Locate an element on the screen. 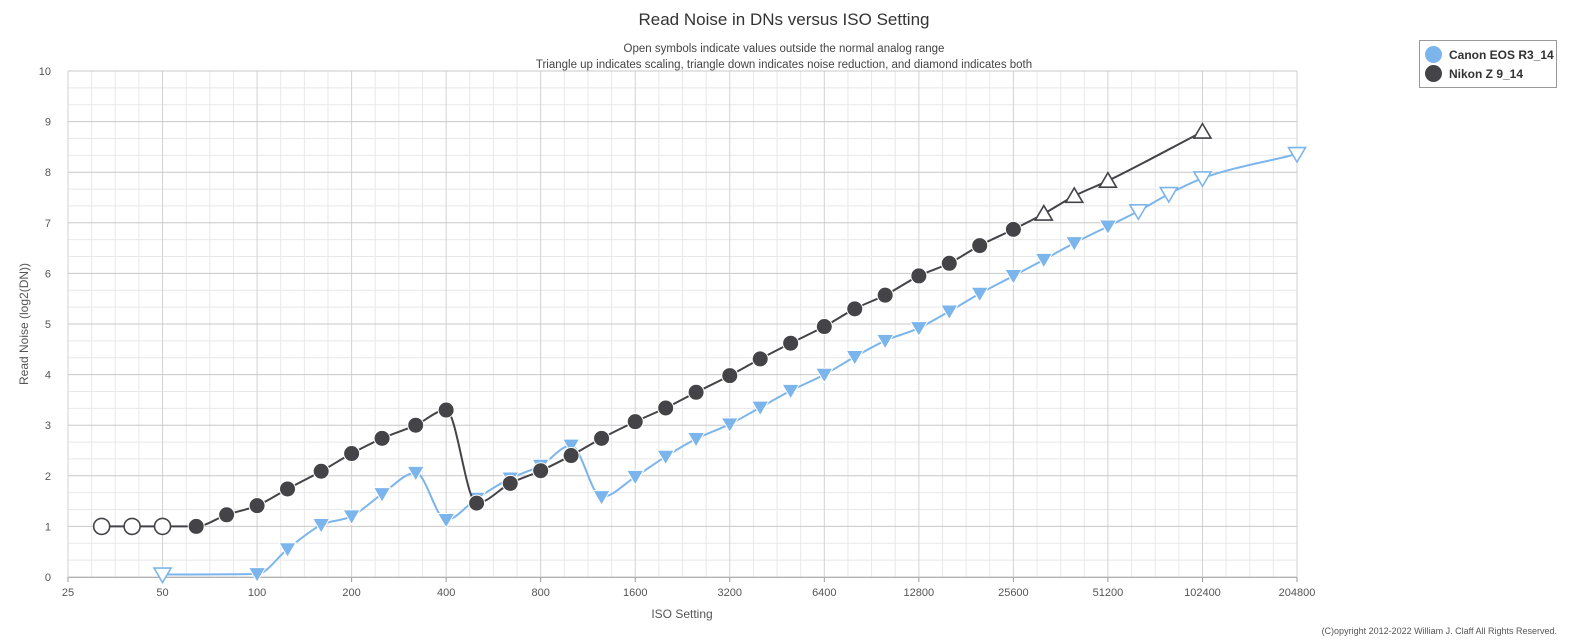 The image size is (1575, 642). y-tick-label: 2 is located at coordinates (48, 477).